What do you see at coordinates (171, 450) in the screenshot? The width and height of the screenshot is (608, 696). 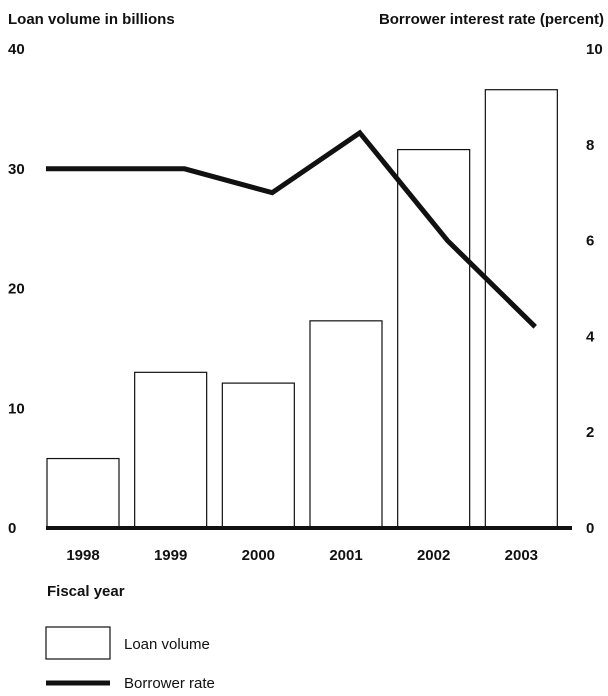 I see `loan-volume-bar-1999` at bounding box center [171, 450].